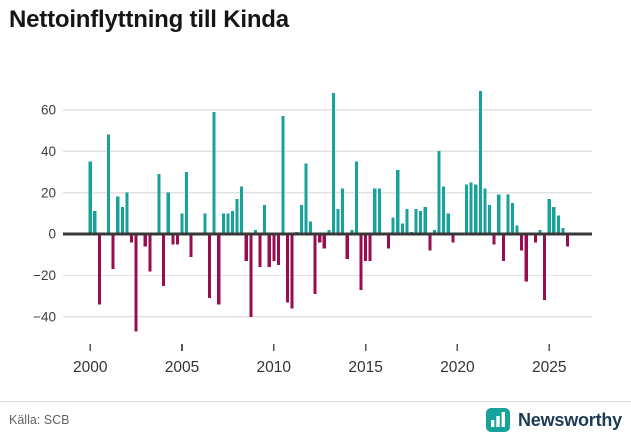 Image resolution: width=631 pixels, height=439 pixels. What do you see at coordinates (457, 367) in the screenshot?
I see `x-axis-tick-label: 2020` at bounding box center [457, 367].